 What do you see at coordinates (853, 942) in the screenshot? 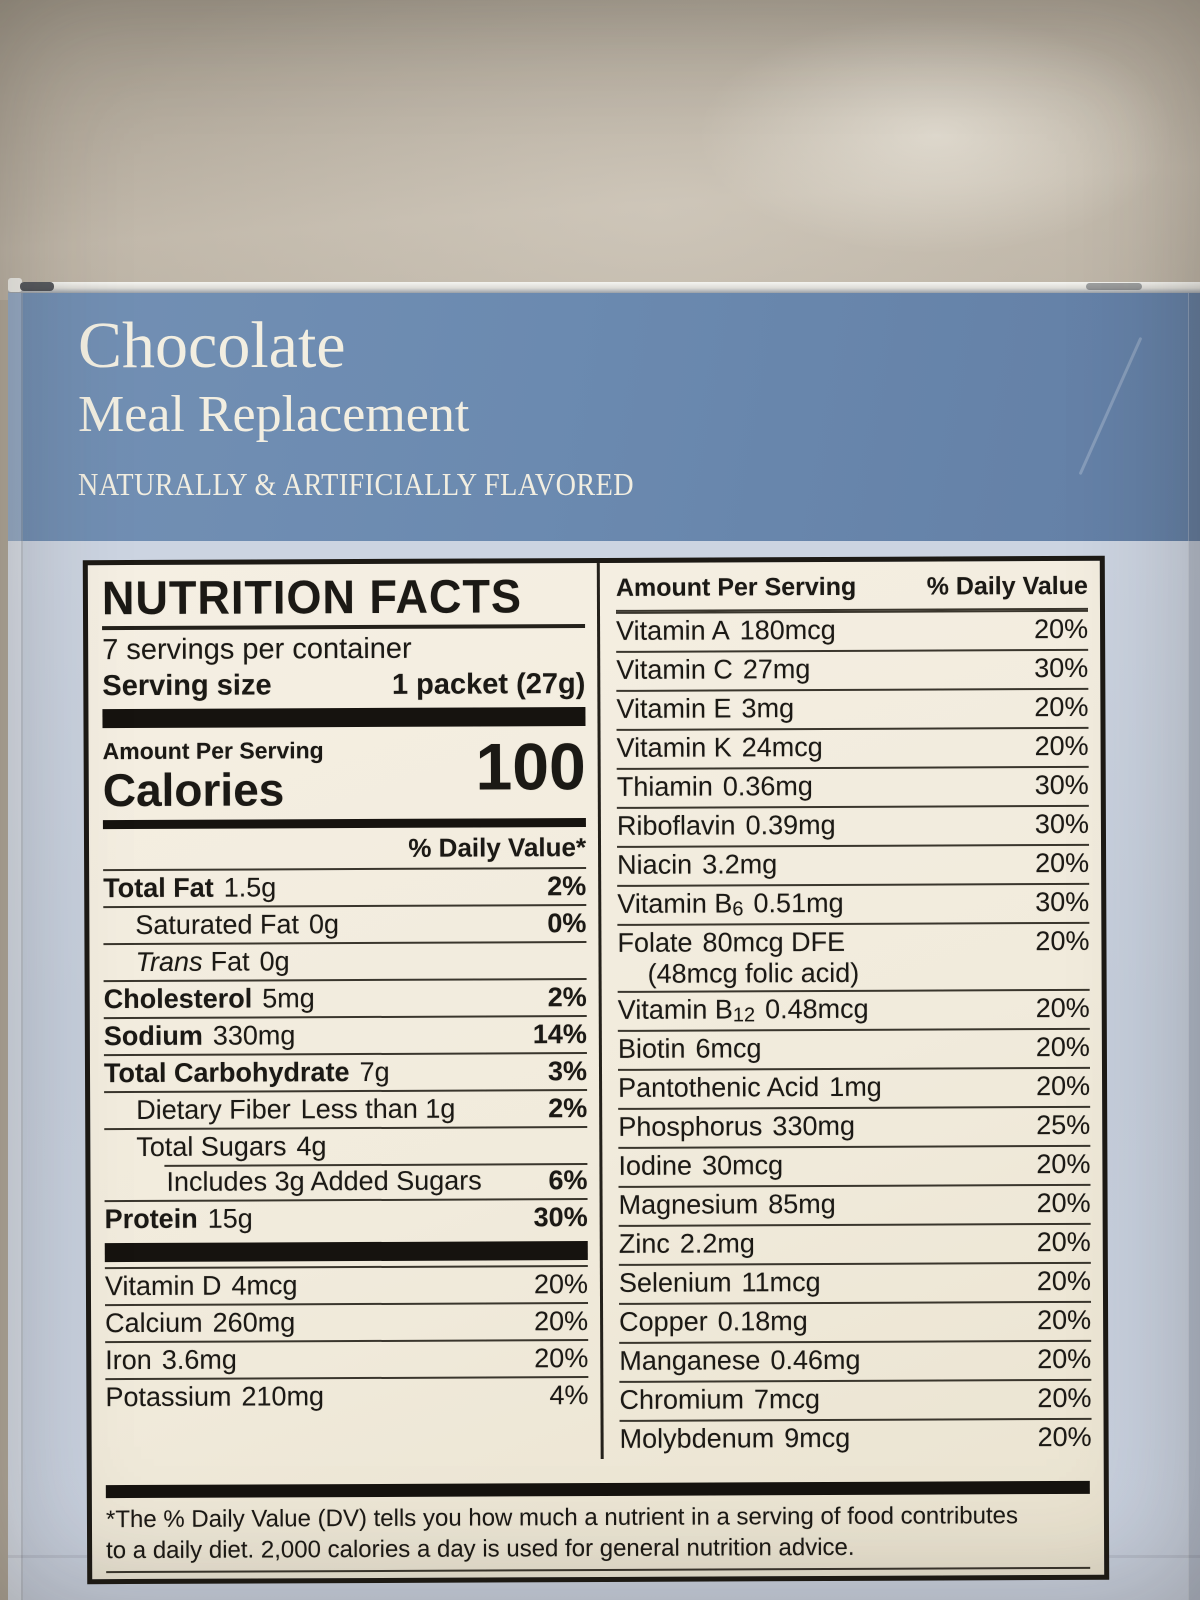
I see `nutrient-line: Folate 80mcg DFE 20%` at bounding box center [853, 942].